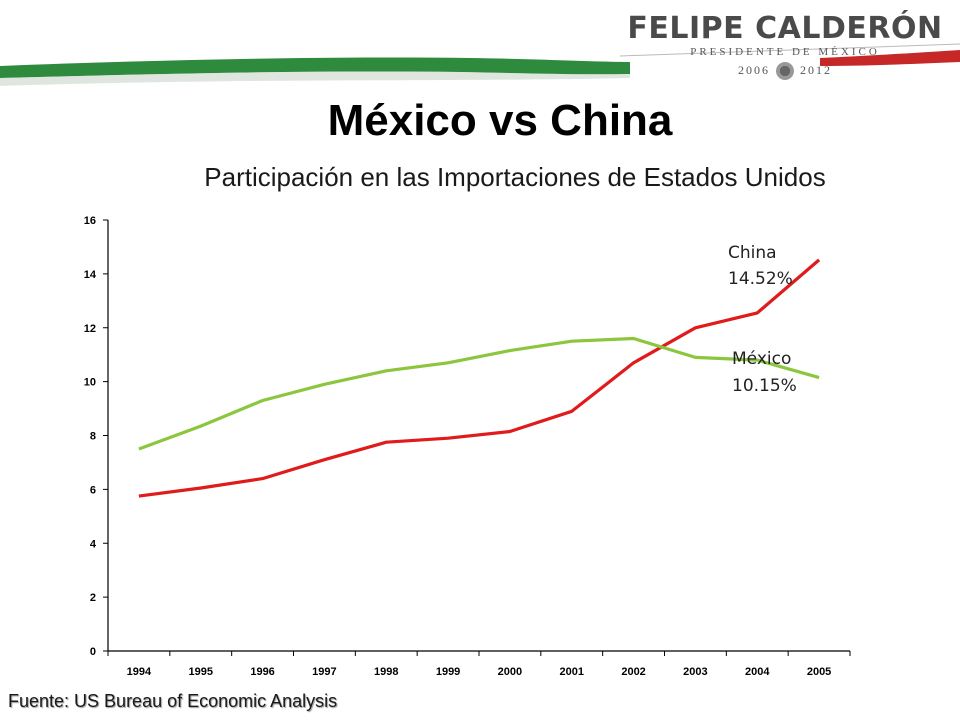 Image resolution: width=960 pixels, height=720 pixels. What do you see at coordinates (139, 672) in the screenshot?
I see `x-tick-label: 1994` at bounding box center [139, 672].